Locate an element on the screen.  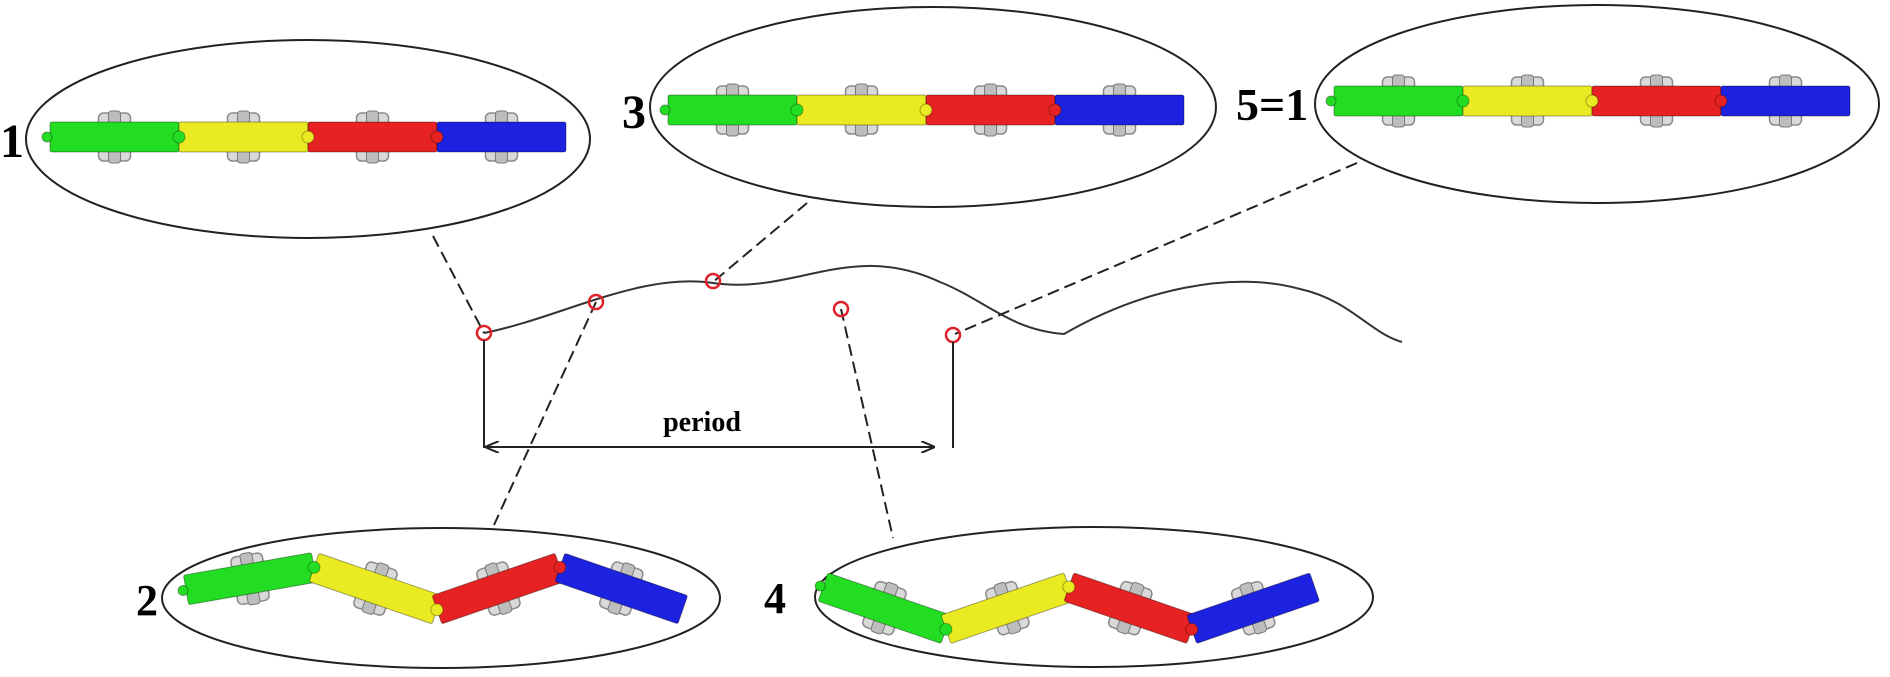
period-label: period is located at coordinates (702, 422).